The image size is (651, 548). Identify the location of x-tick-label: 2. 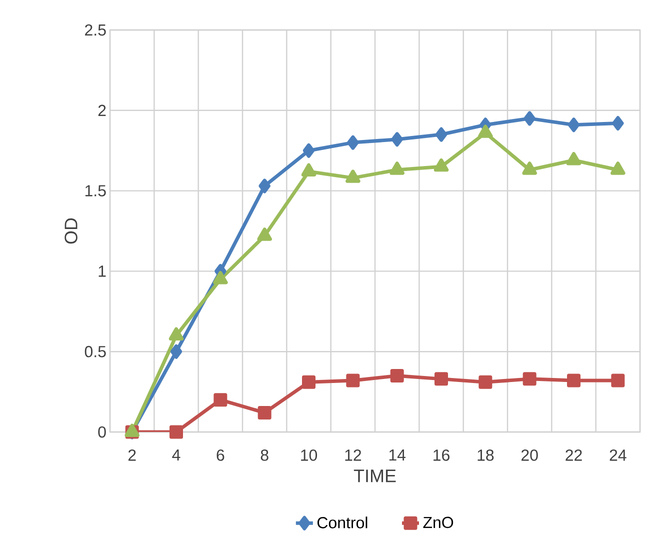
(132, 455).